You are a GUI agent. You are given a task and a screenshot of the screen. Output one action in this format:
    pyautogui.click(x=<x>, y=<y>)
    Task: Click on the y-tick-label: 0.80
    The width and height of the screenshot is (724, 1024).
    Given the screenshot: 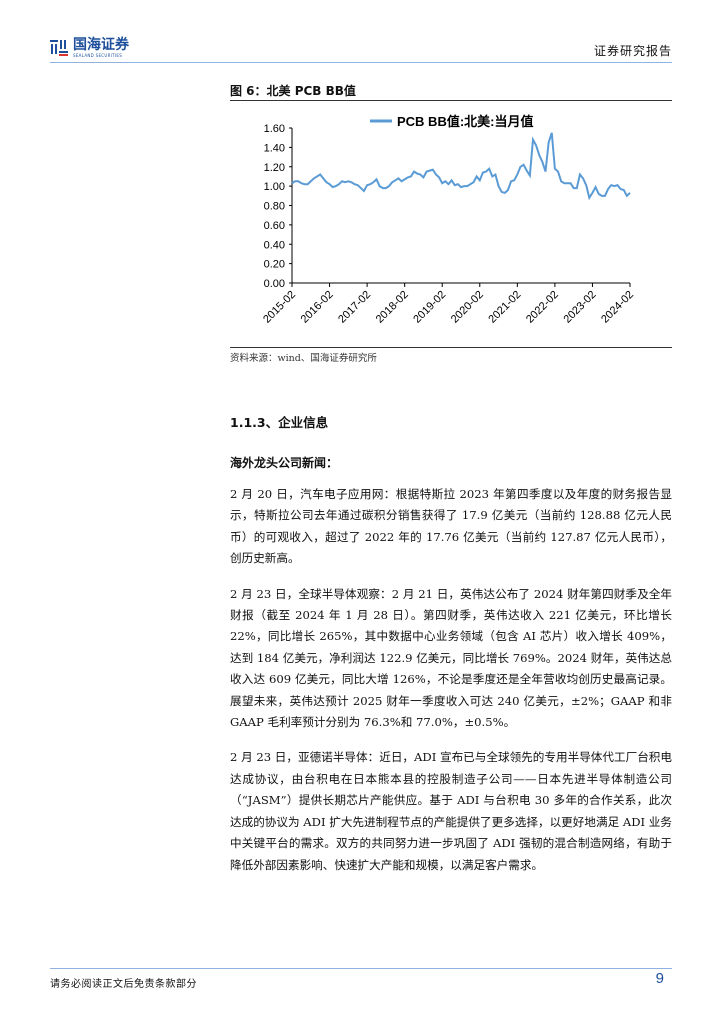 What is the action you would take?
    pyautogui.click(x=274, y=207)
    